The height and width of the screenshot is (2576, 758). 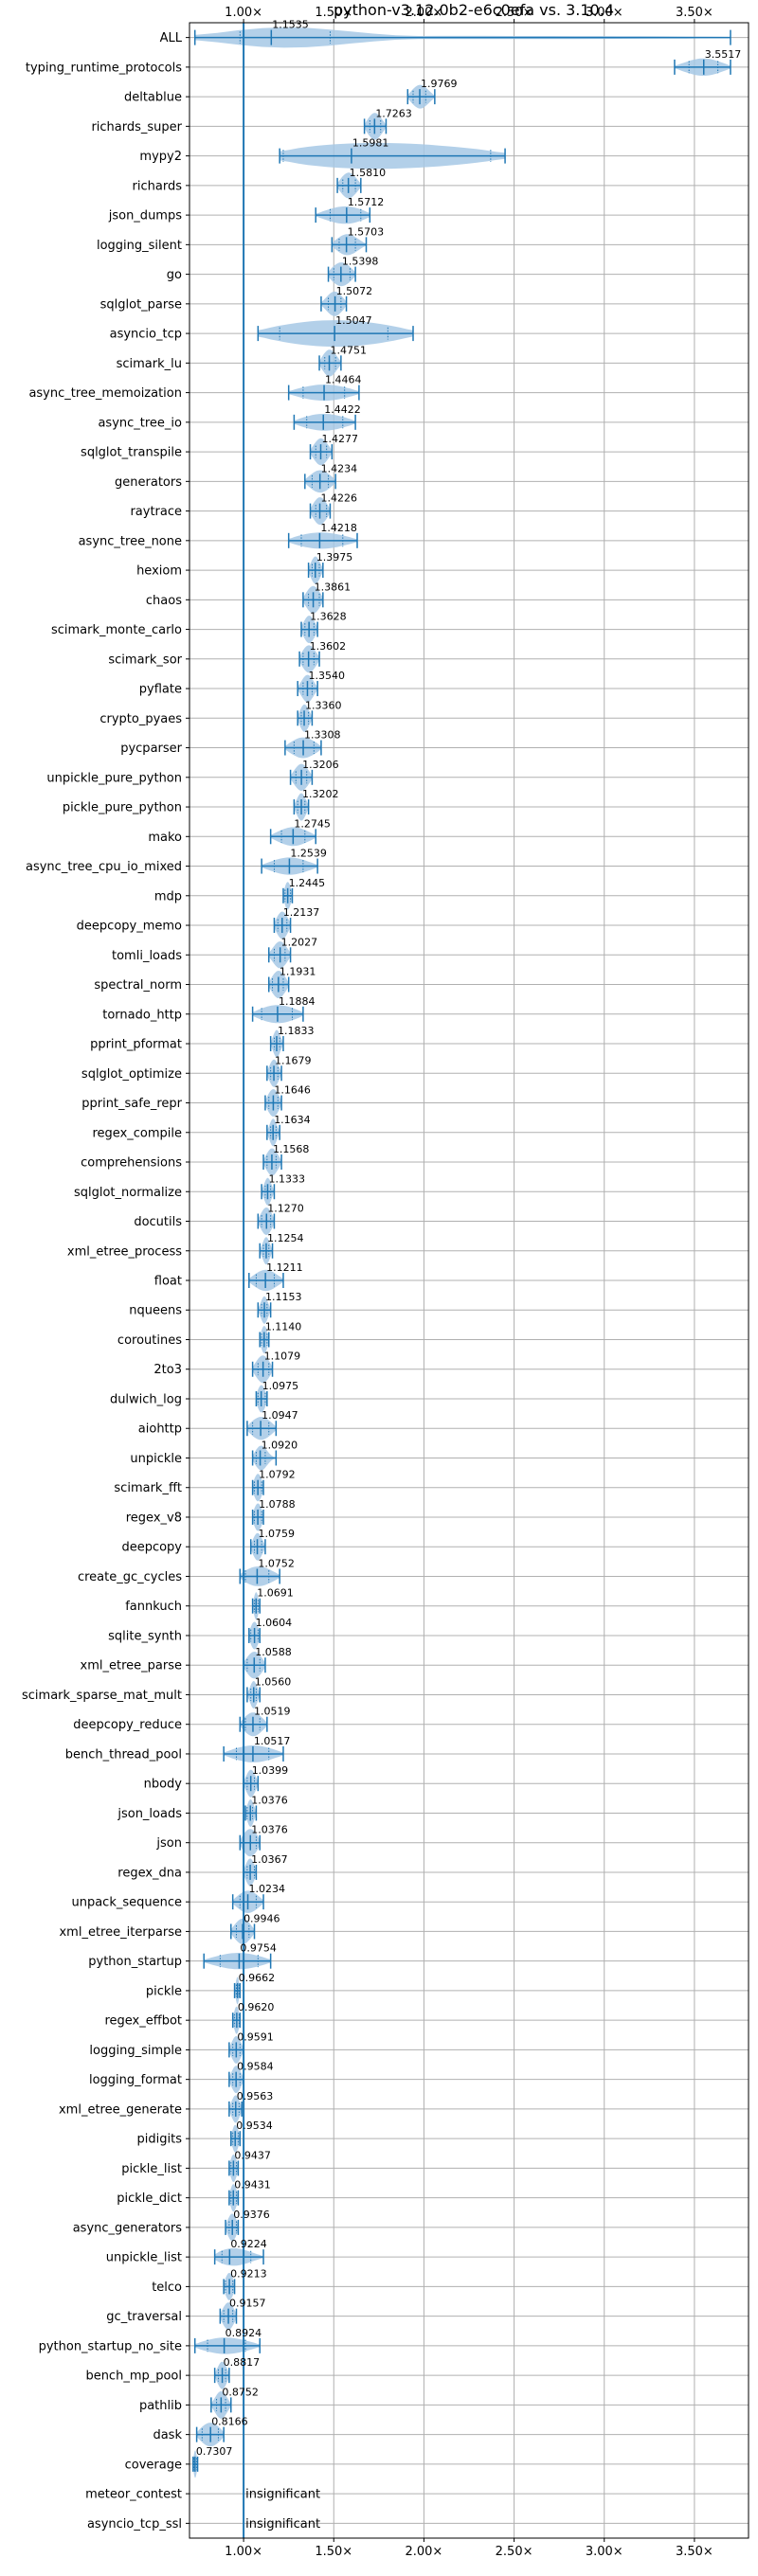 I want to click on benchmark-name-label: unpickle, so click(x=156, y=1459).